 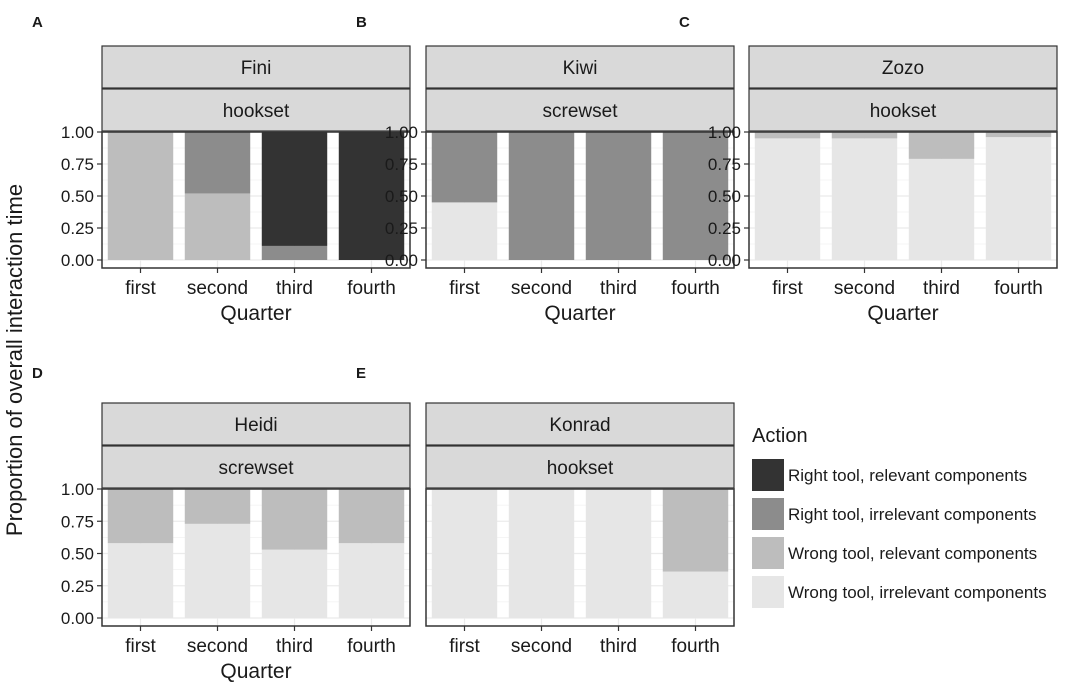 What do you see at coordinates (907, 475) in the screenshot?
I see `legend-label: Right tool, relevant components` at bounding box center [907, 475].